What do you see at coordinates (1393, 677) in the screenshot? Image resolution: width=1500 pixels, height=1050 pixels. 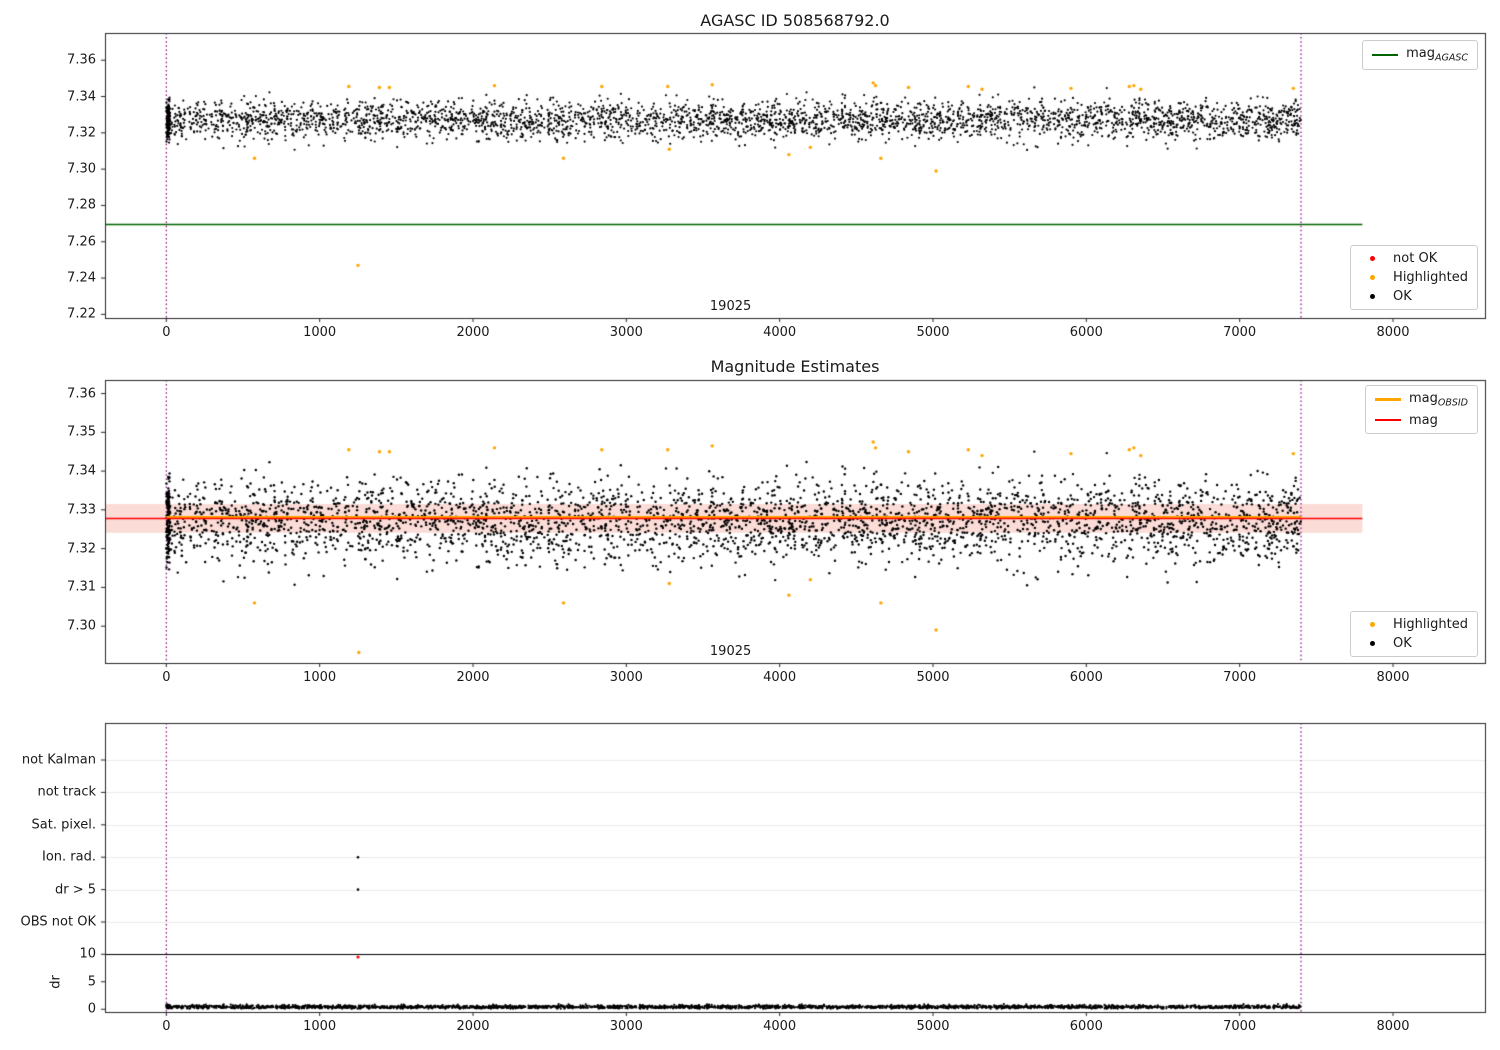 I see `plot2-x-tick-label: 8000` at bounding box center [1393, 677].